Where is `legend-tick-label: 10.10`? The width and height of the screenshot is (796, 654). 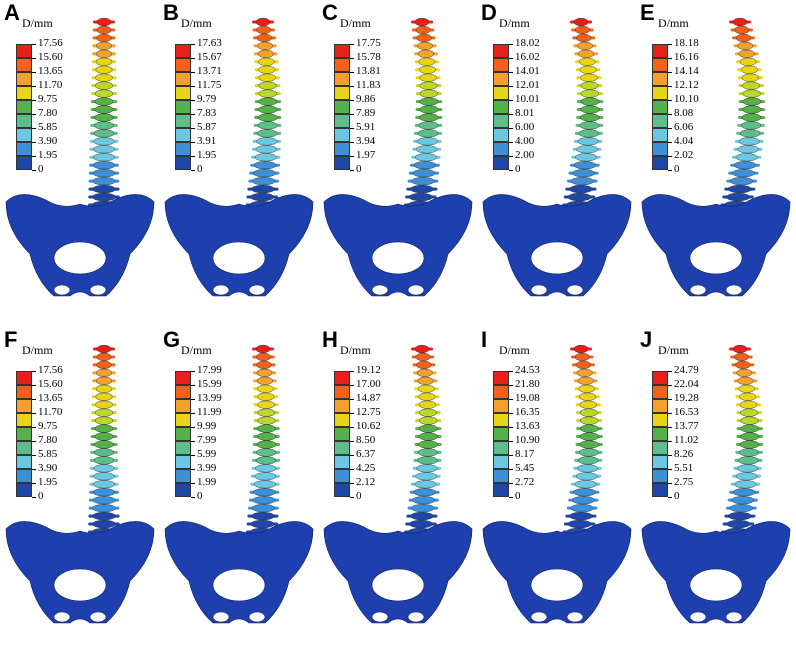 legend-tick-label: 10.10 is located at coordinates (686, 99).